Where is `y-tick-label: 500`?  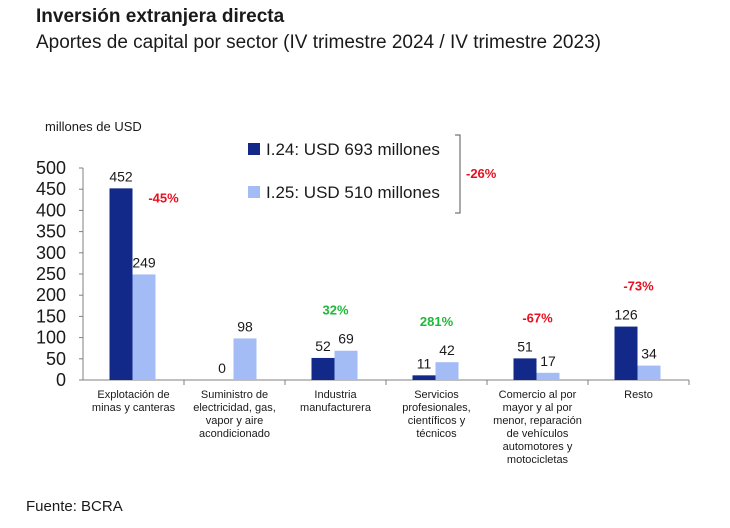 y-tick-label: 500 is located at coordinates (51, 168).